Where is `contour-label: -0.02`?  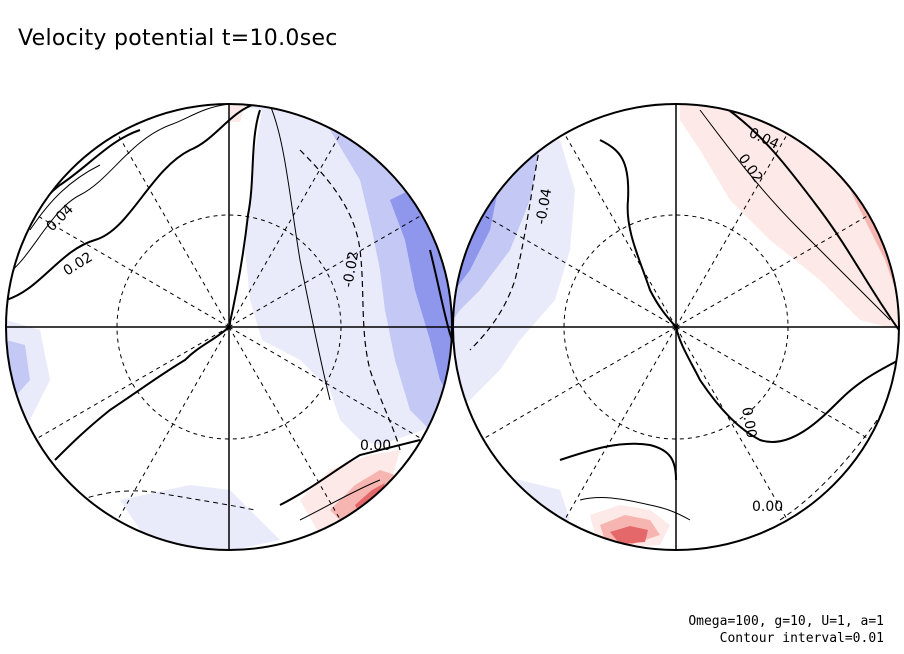
contour-label: -0.02 is located at coordinates (351, 269).